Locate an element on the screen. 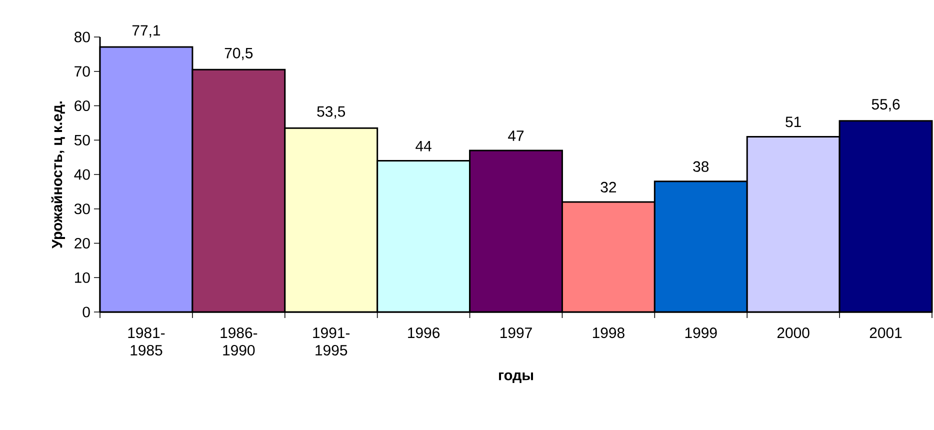 Image resolution: width=934 pixels, height=430 pixels. y-tick-label: 0 is located at coordinates (86, 312).